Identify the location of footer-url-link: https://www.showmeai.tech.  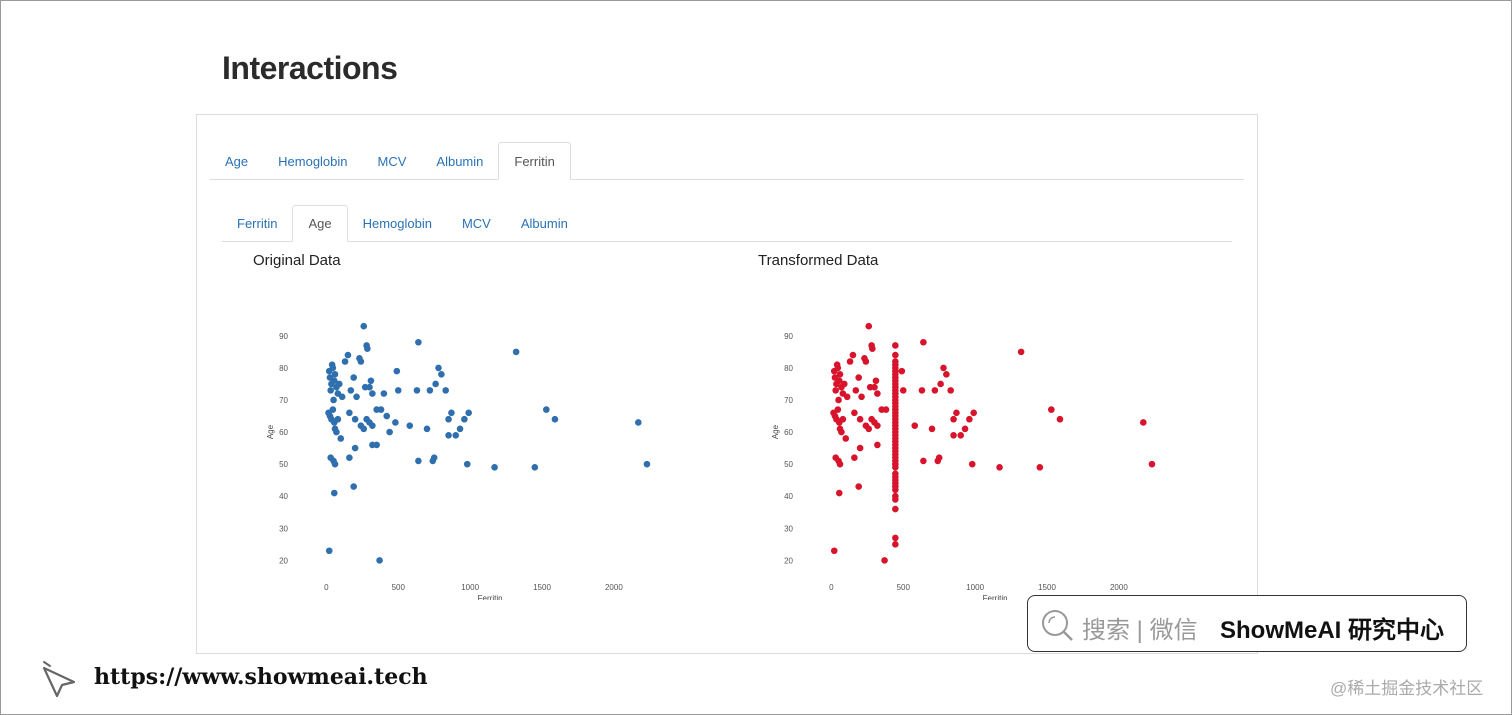
(261, 677).